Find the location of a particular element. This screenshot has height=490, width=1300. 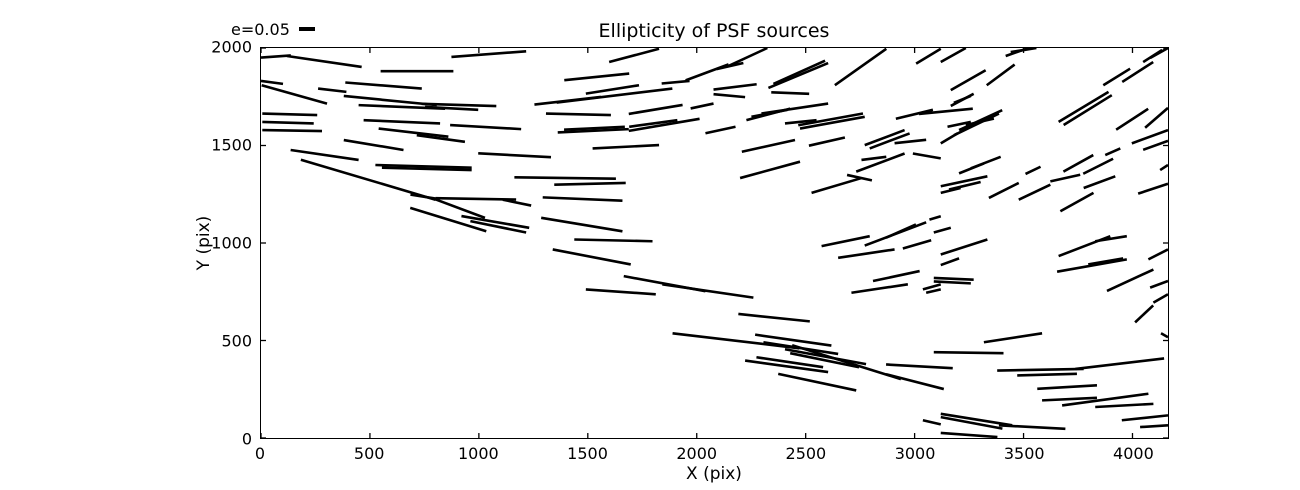

y-tick-label: 0 is located at coordinates (246, 439).